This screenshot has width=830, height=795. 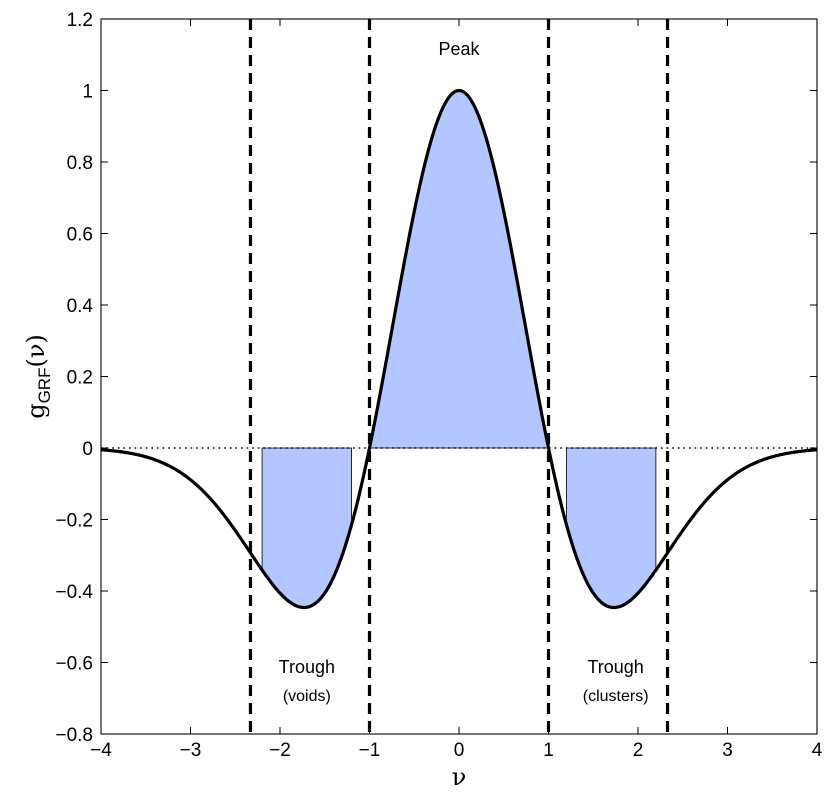 I want to click on shaded-trough-voids, so click(x=306, y=527).